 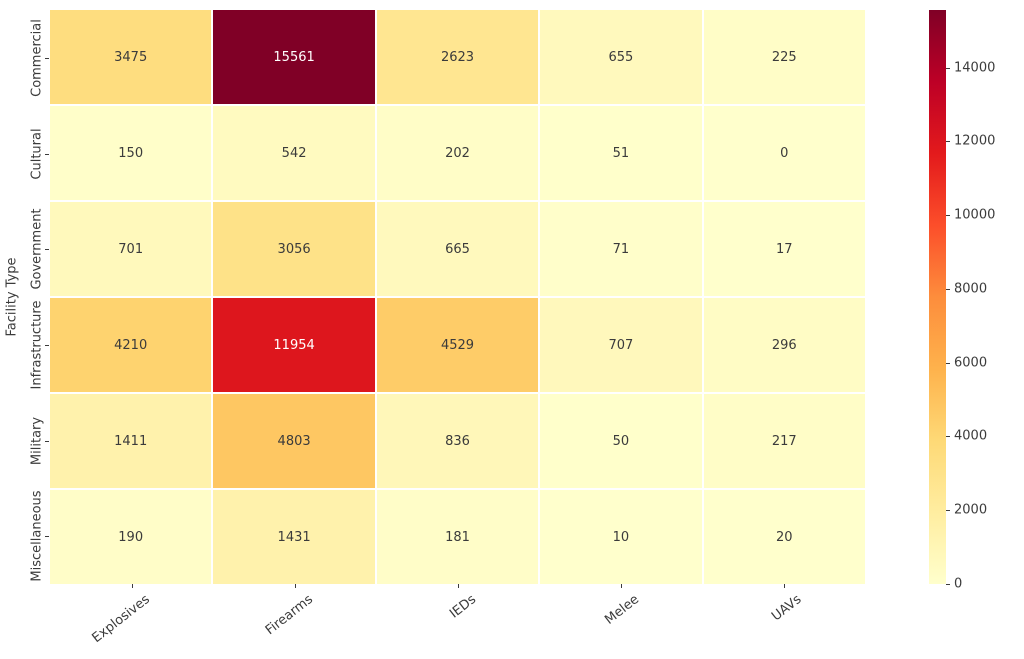 I want to click on y-tick-label-cultural: Cultural, so click(x=37, y=153).